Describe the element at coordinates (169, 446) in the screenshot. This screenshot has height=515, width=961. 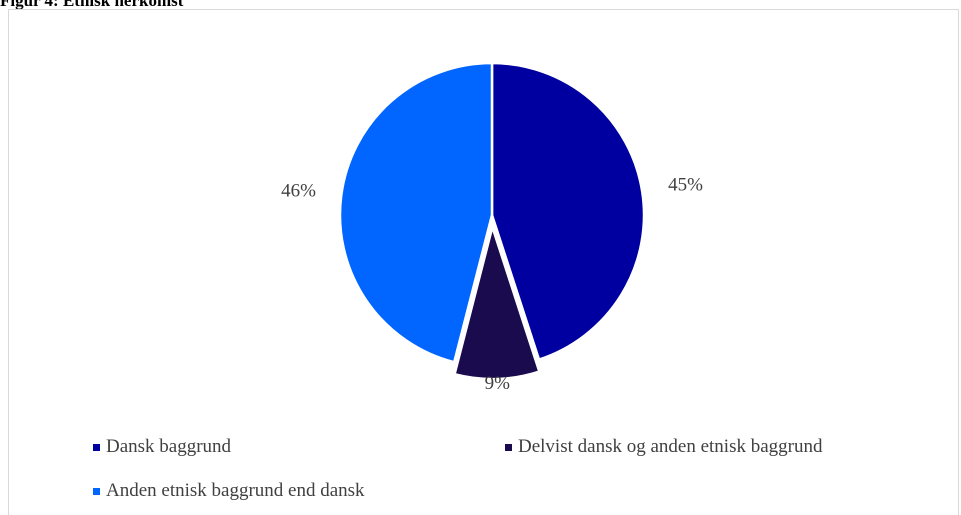
I see `legend-label: Dansk baggrund` at that location.